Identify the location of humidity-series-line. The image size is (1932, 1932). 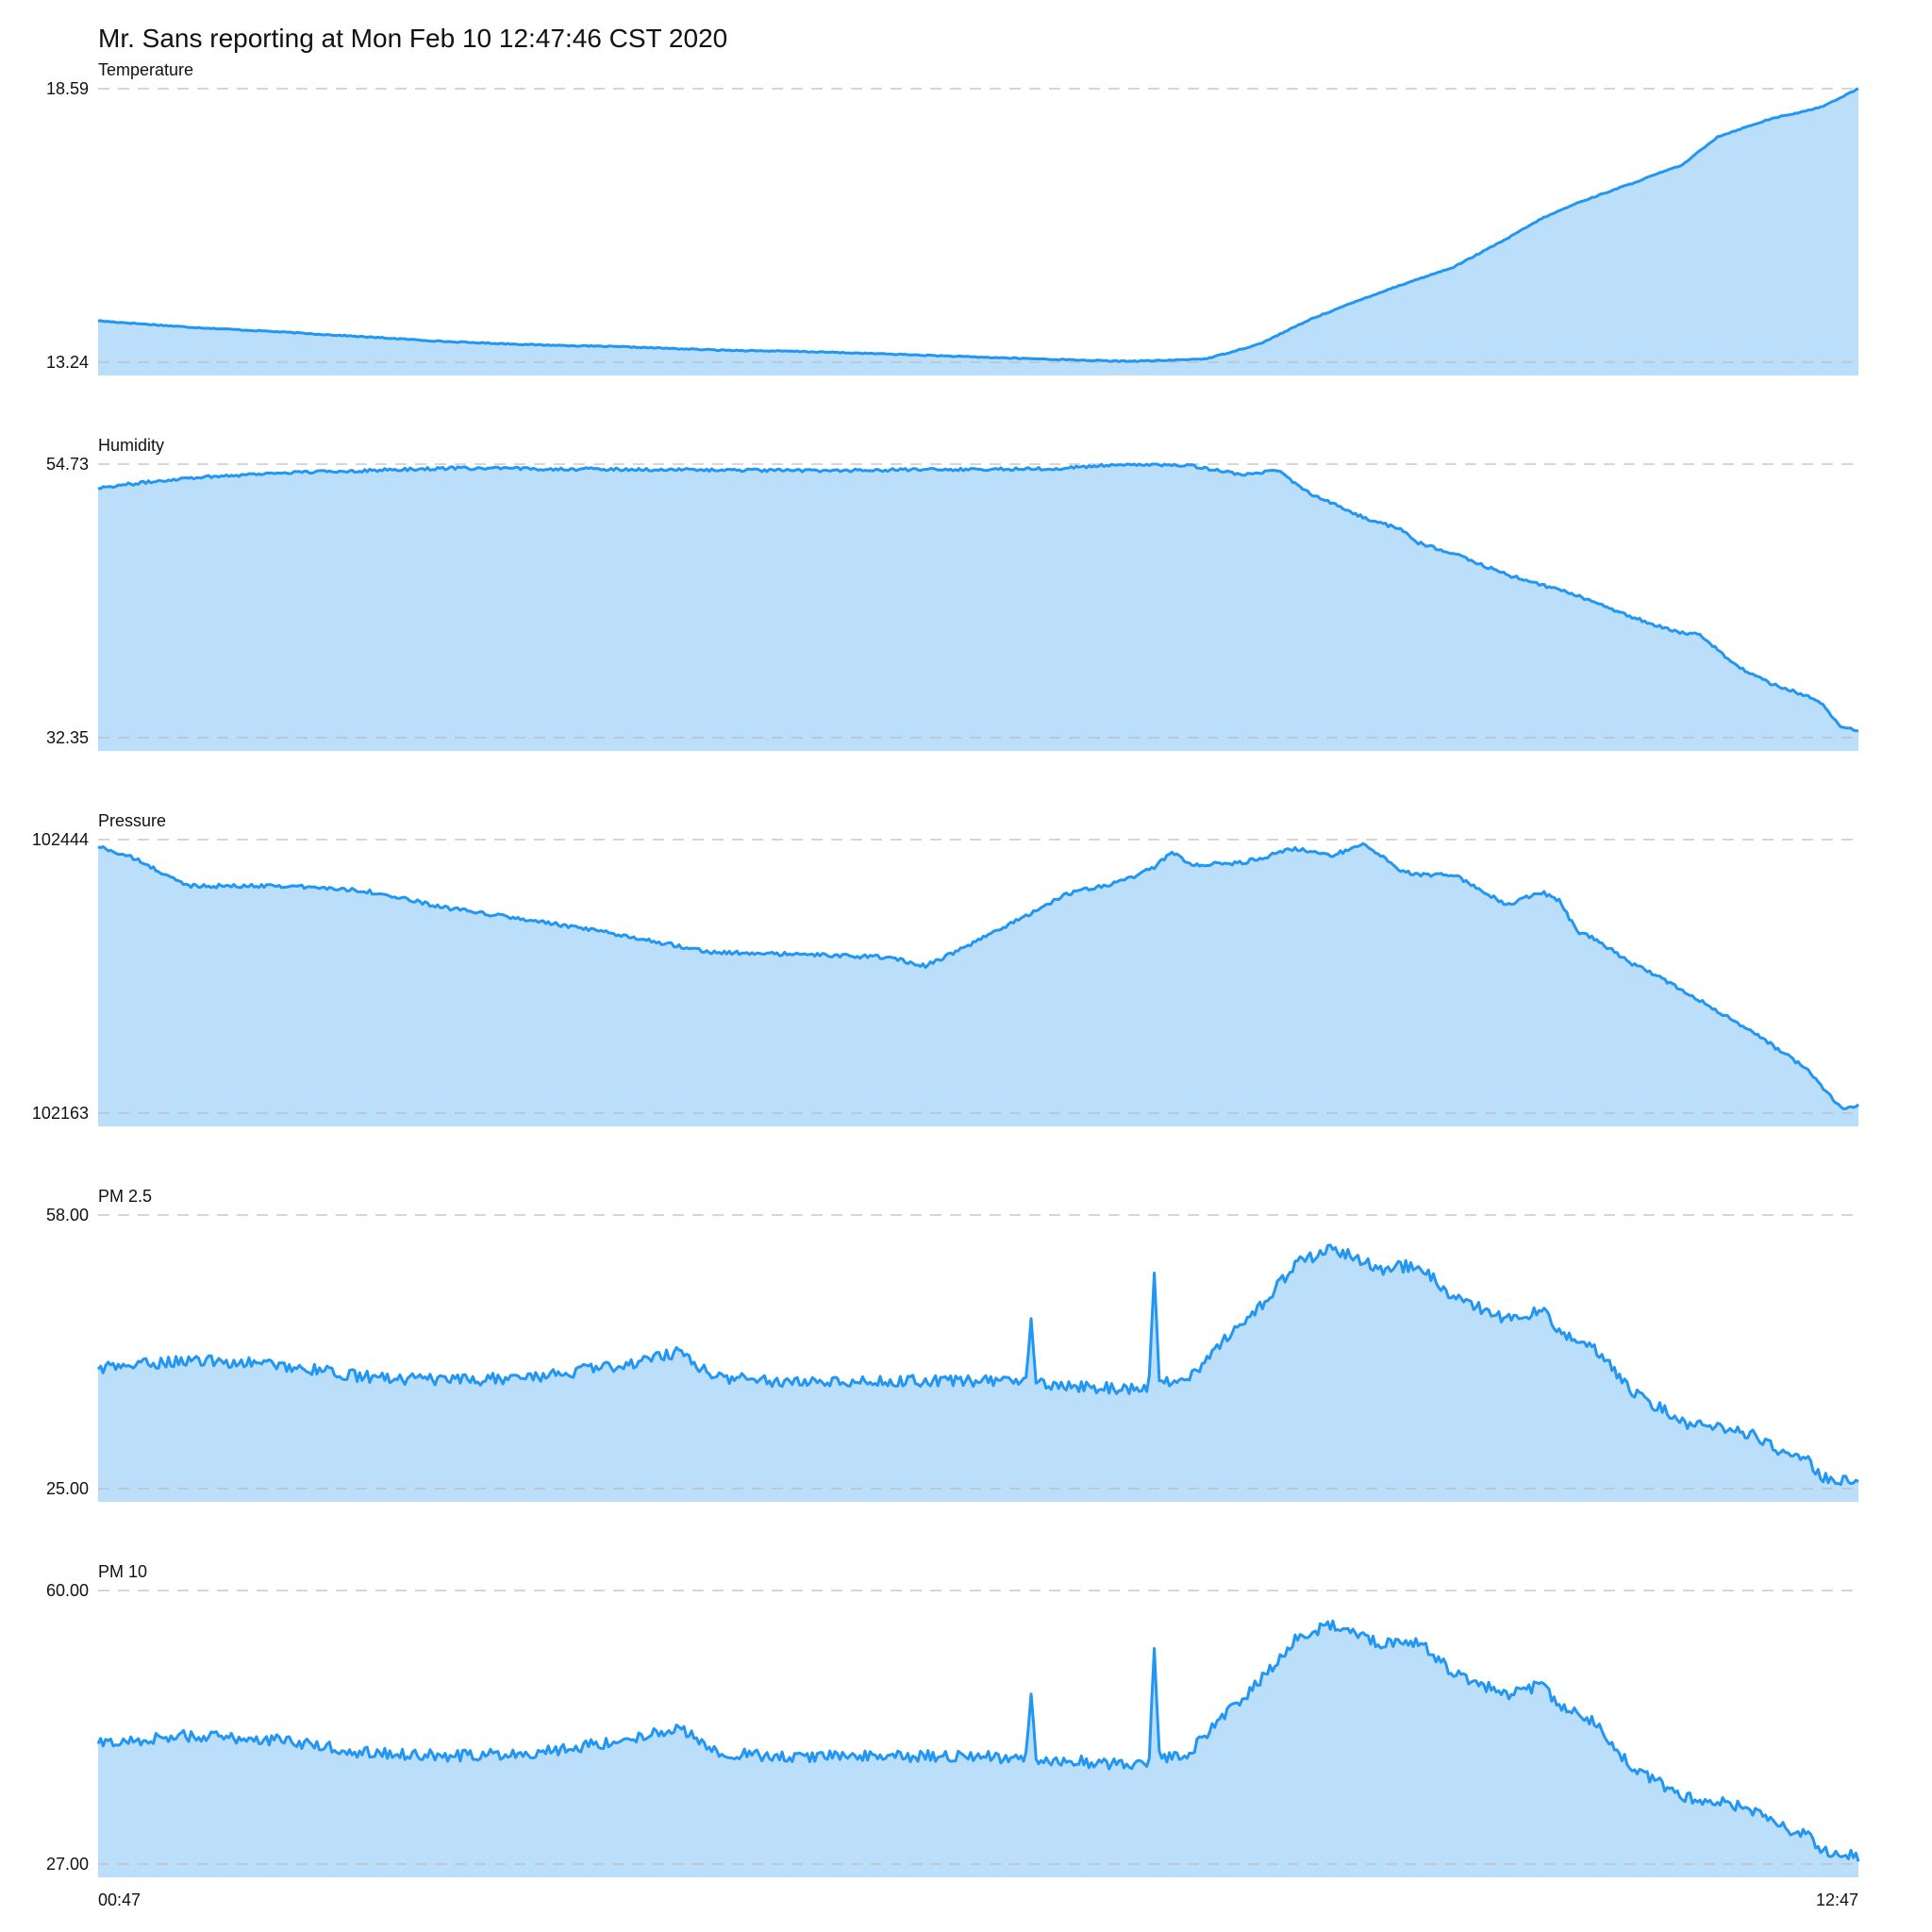
(978, 598).